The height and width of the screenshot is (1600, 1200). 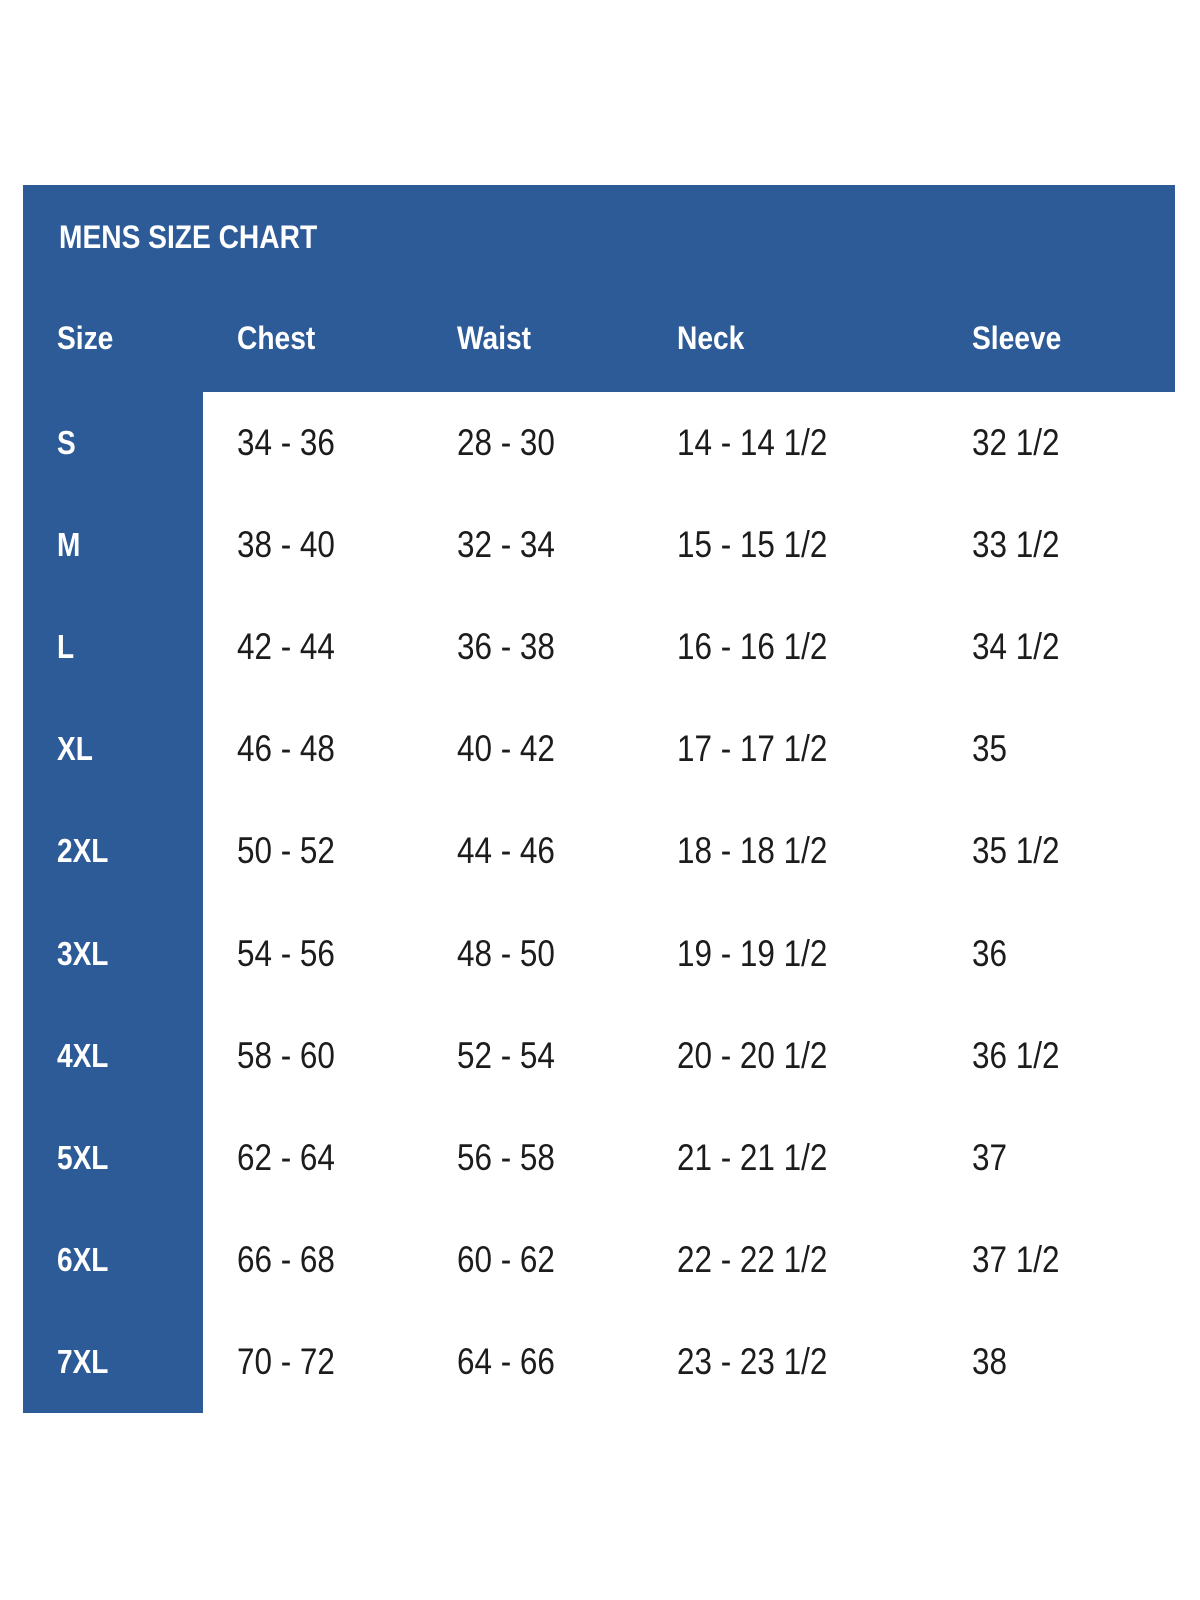 I want to click on table-row: 3XL 54 - 56 48 - 50 19 - 19 1/2 36, so click(x=599, y=953).